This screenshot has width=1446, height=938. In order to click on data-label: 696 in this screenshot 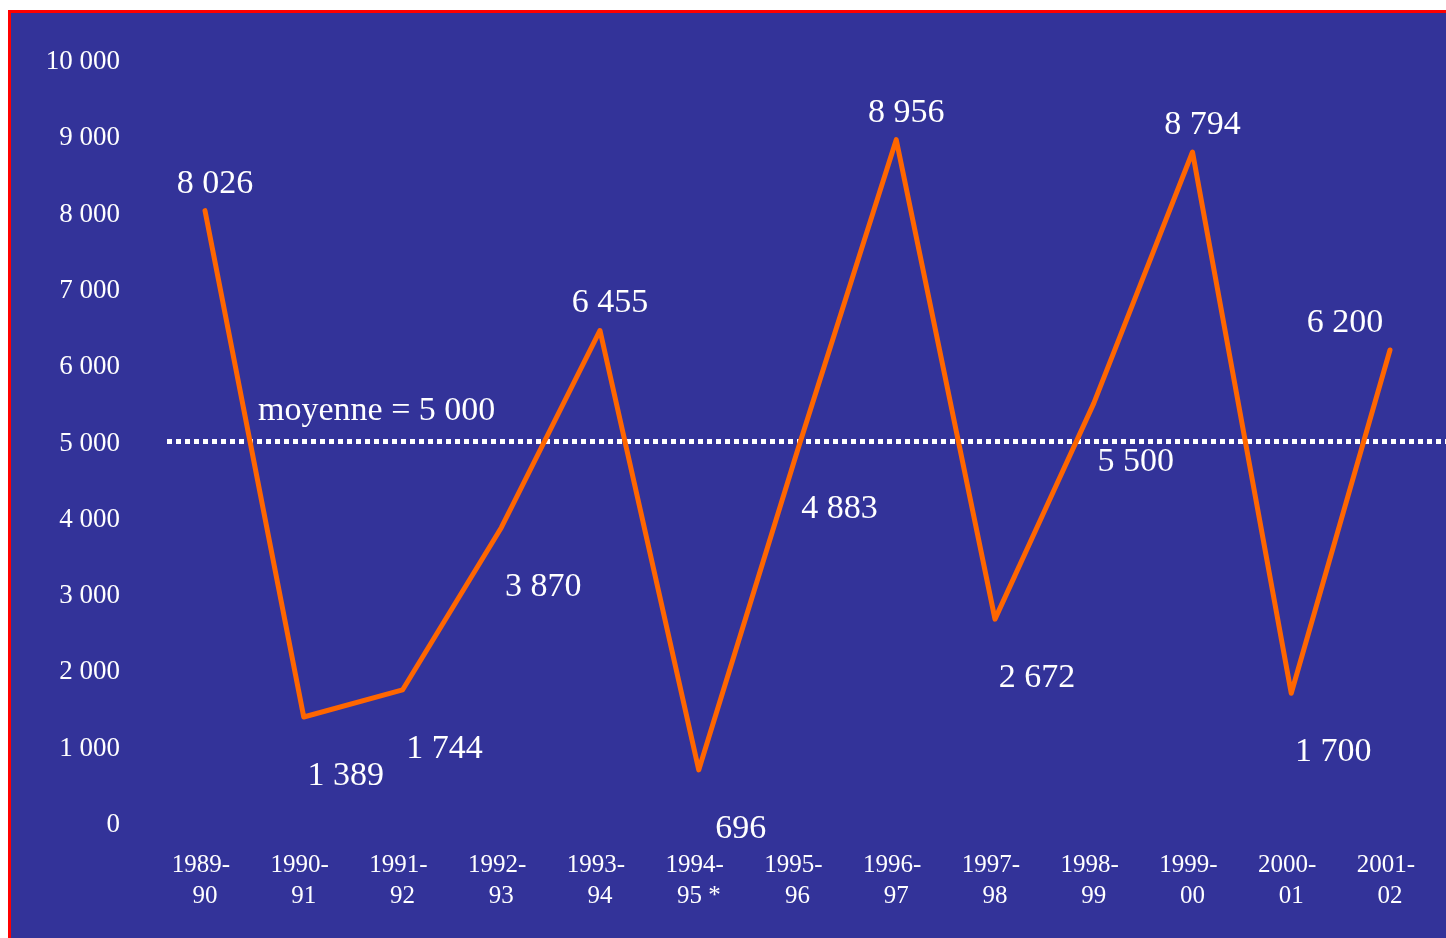, I will do `click(741, 826)`.